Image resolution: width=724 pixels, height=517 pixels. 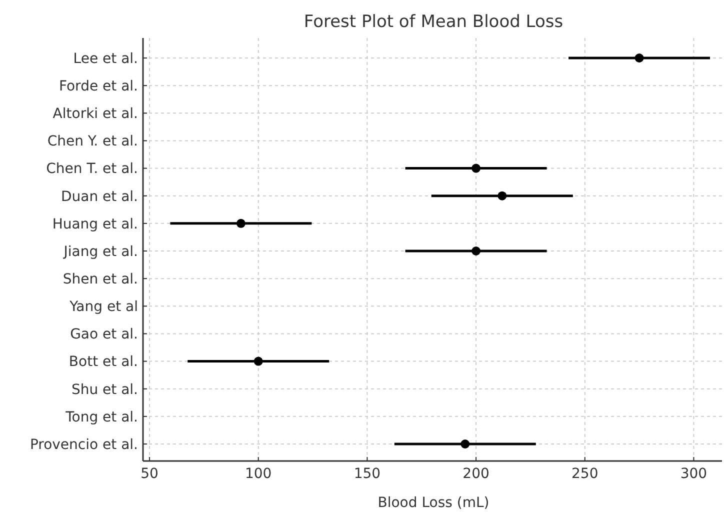 What do you see at coordinates (434, 22) in the screenshot?
I see `chart-title: Forest Plot of Mean Blood Loss` at bounding box center [434, 22].